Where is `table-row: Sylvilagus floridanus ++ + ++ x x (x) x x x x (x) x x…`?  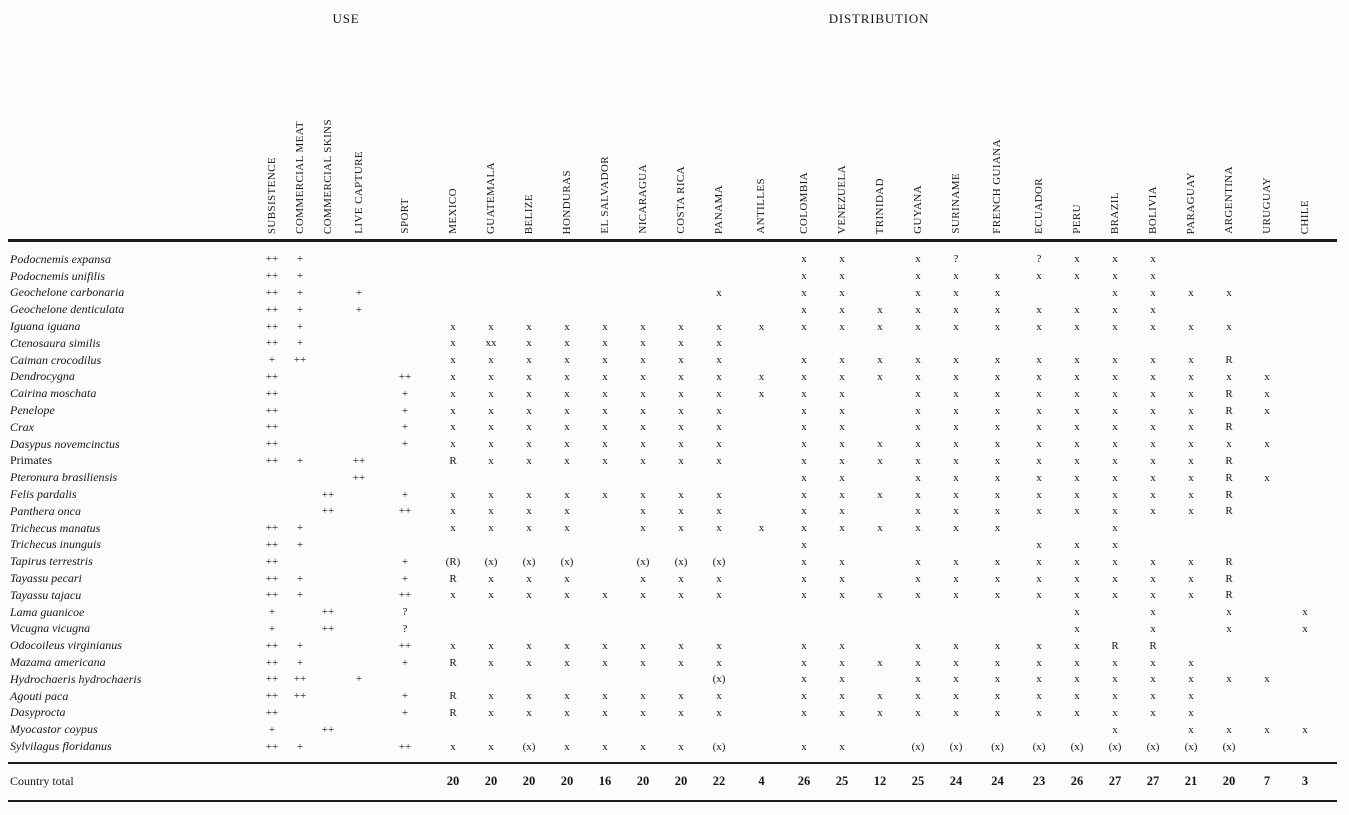 table-row: Sylvilagus floridanus ++ + ++ x x (x) x x x x (x) x x… is located at coordinates (672, 746).